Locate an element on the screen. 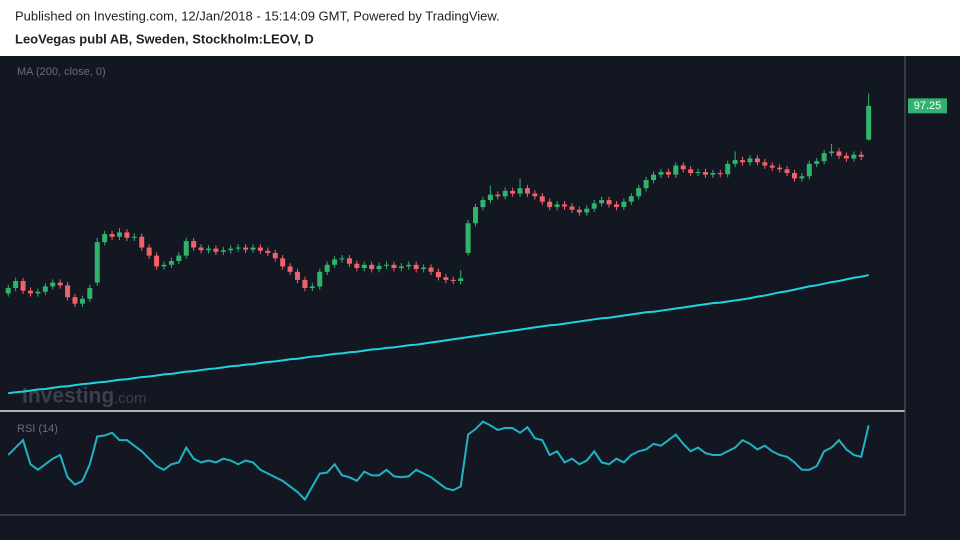 The image size is (960, 540). watermark-suffix: .com is located at coordinates (130, 398).